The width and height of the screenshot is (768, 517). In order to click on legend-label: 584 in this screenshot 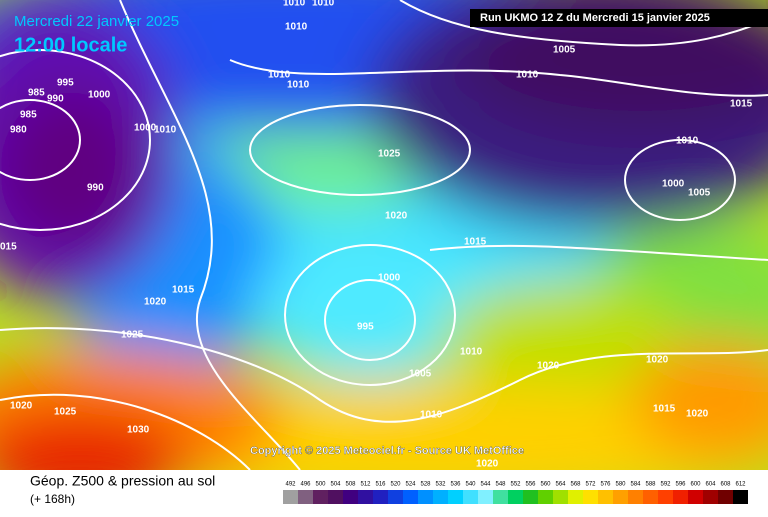, I will do `click(635, 485)`.